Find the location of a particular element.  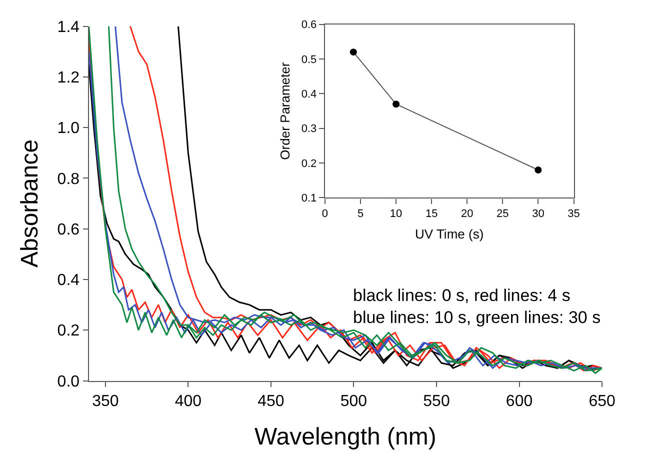

x-tick-label: 20 is located at coordinates (467, 214).